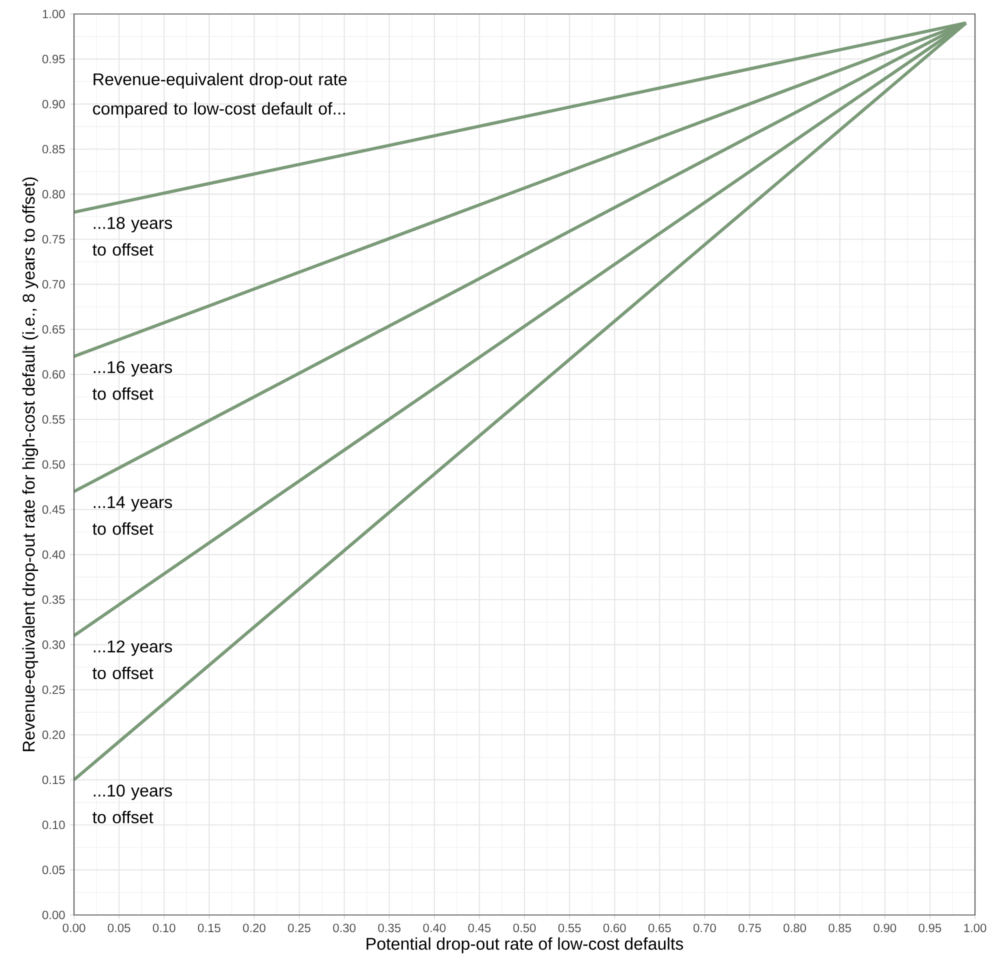 This screenshot has width=993, height=967. I want to click on series-label: ...14 years to offset, so click(132, 515).